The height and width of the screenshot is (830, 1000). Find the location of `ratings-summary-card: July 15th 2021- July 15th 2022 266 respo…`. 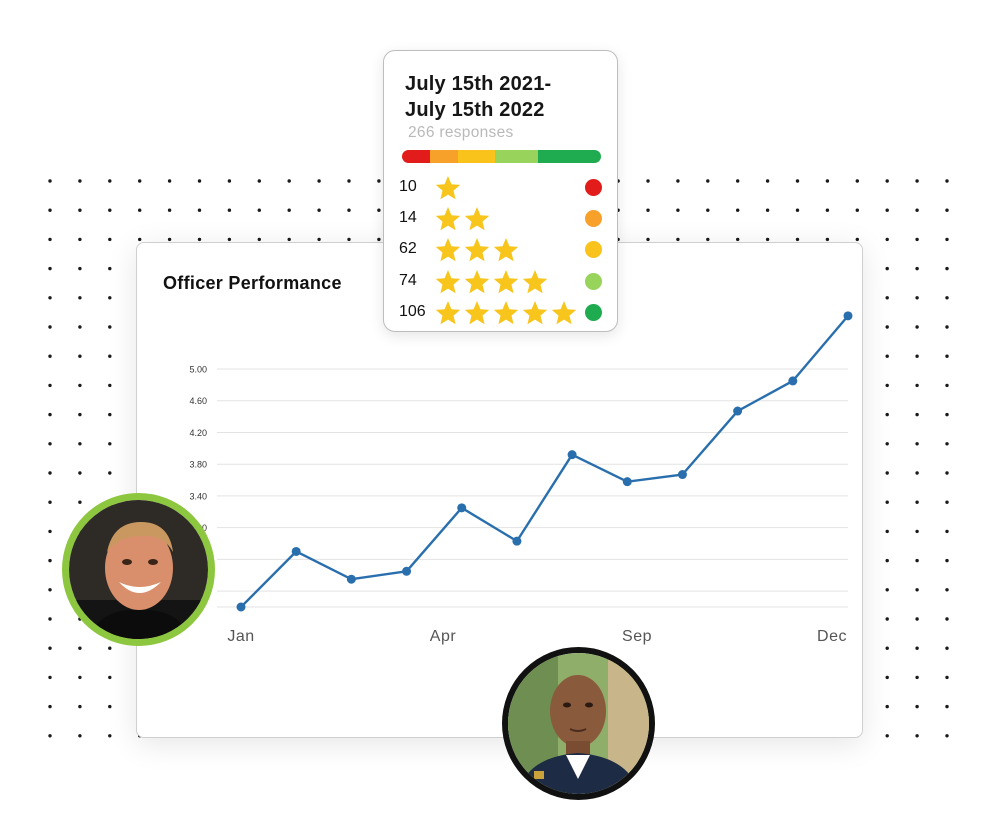

ratings-summary-card: July 15th 2021- July 15th 2022 266 respo… is located at coordinates (500, 191).